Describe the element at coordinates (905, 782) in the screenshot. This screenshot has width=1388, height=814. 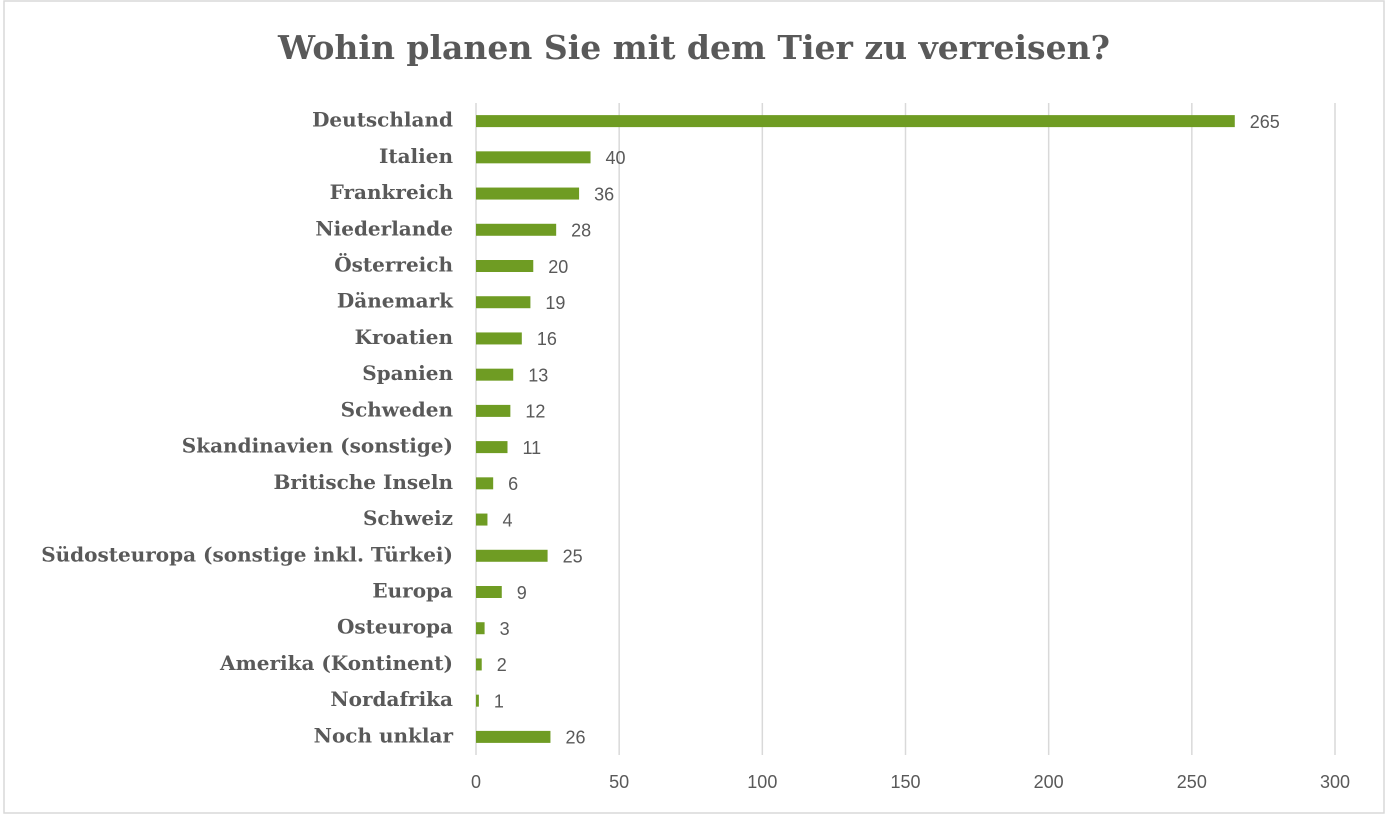
I see `x-tick-label: 150` at that location.